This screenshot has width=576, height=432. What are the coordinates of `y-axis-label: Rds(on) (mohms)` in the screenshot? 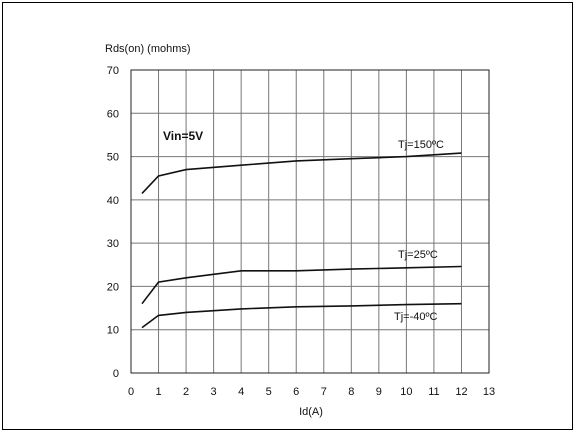 It's located at (148, 49).